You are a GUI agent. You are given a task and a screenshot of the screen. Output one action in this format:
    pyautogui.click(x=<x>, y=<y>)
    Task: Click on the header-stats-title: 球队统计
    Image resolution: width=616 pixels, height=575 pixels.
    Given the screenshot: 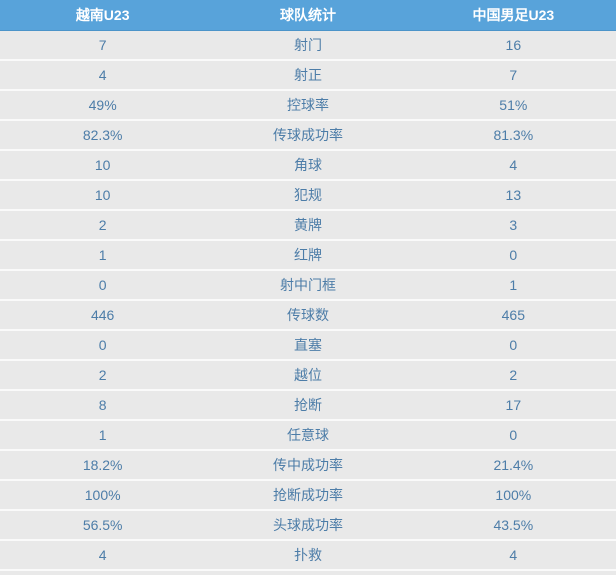 What is the action you would take?
    pyautogui.click(x=307, y=15)
    